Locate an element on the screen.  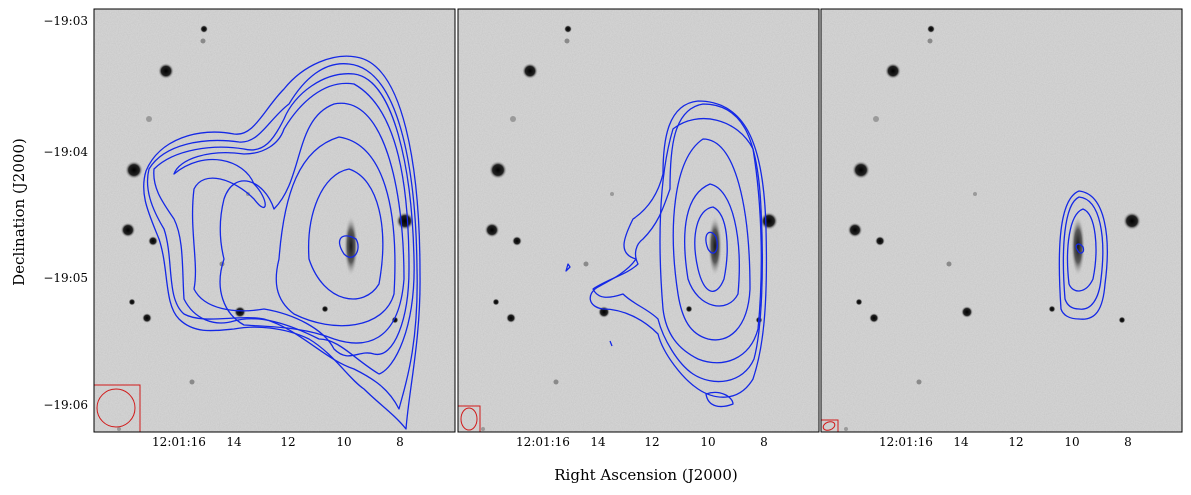
ra-tick-labels-2: 12:01:16 14 12 10 8 is located at coordinates (642, 442).